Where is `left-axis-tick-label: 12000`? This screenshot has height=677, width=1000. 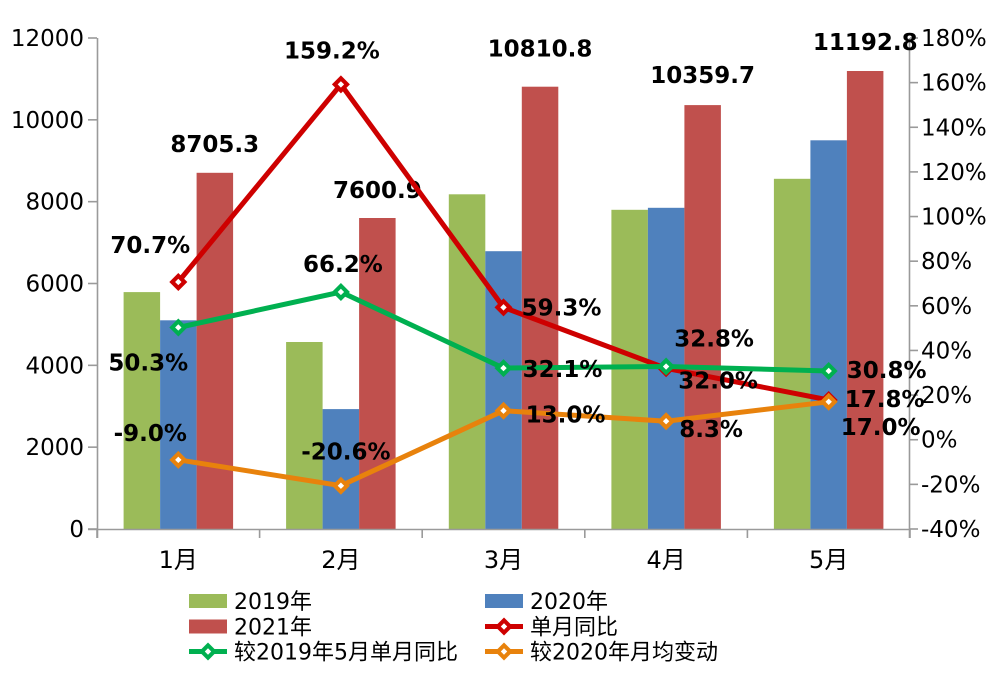 left-axis-tick-label: 12000 is located at coordinates (47, 39).